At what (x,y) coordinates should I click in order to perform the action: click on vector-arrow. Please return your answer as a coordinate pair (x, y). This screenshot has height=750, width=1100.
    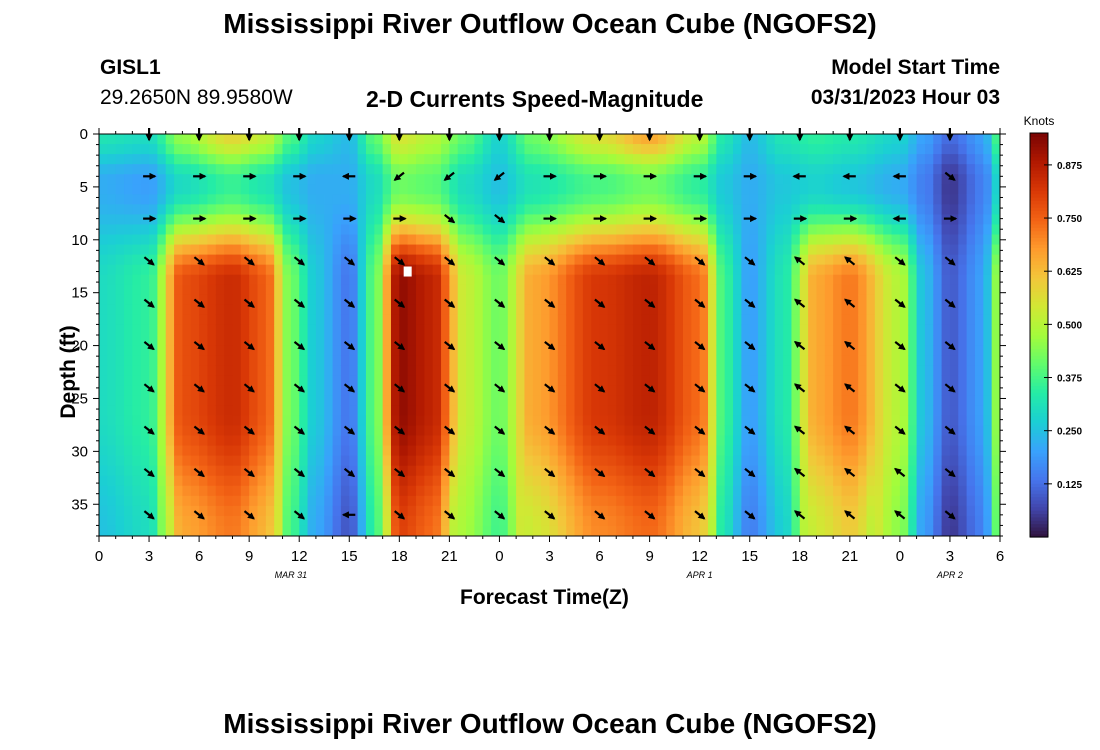
    Looking at the image, I should click on (349, 261).